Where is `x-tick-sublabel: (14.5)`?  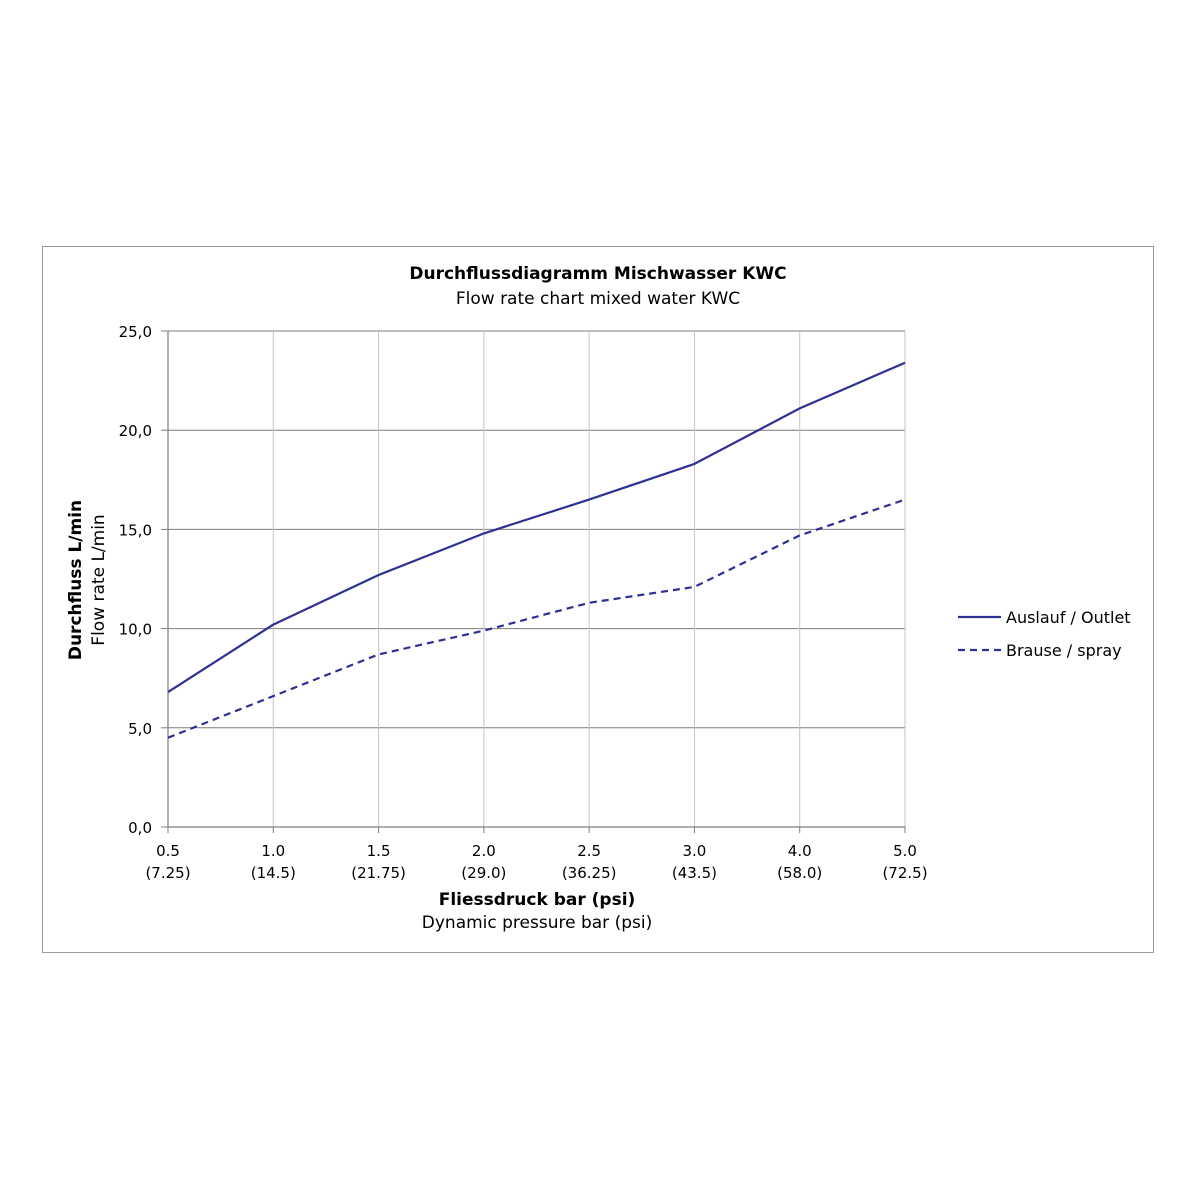 x-tick-sublabel: (14.5) is located at coordinates (273, 873).